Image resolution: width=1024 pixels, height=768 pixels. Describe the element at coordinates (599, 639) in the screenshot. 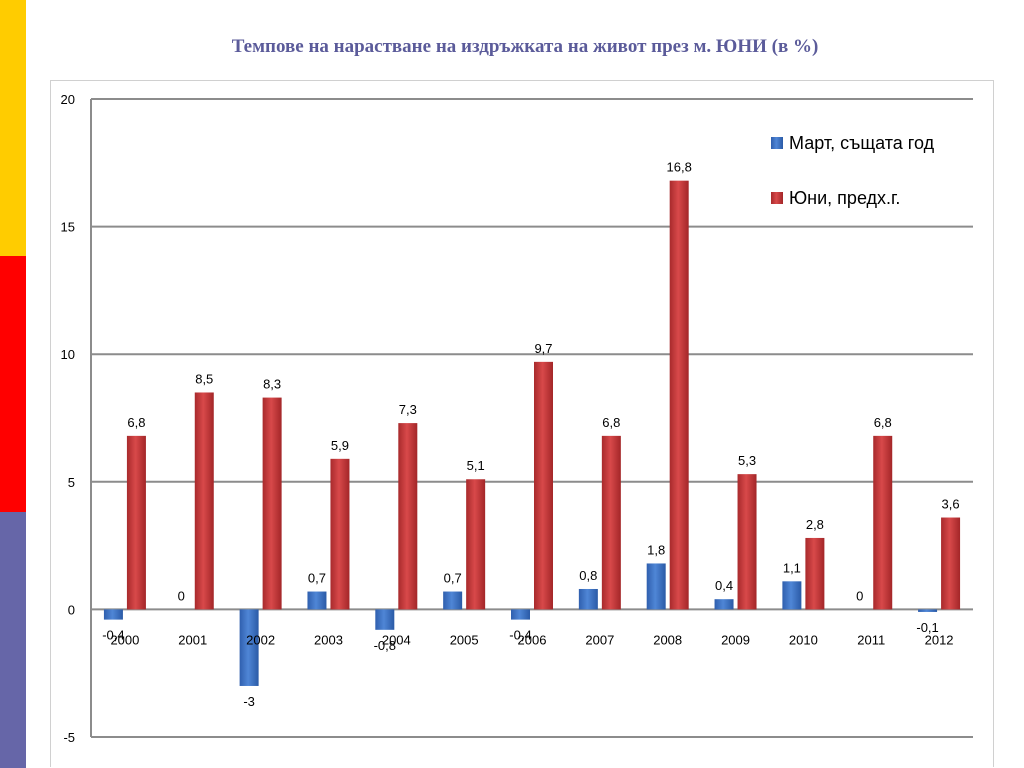

I see `x-tick-label: 2007` at that location.